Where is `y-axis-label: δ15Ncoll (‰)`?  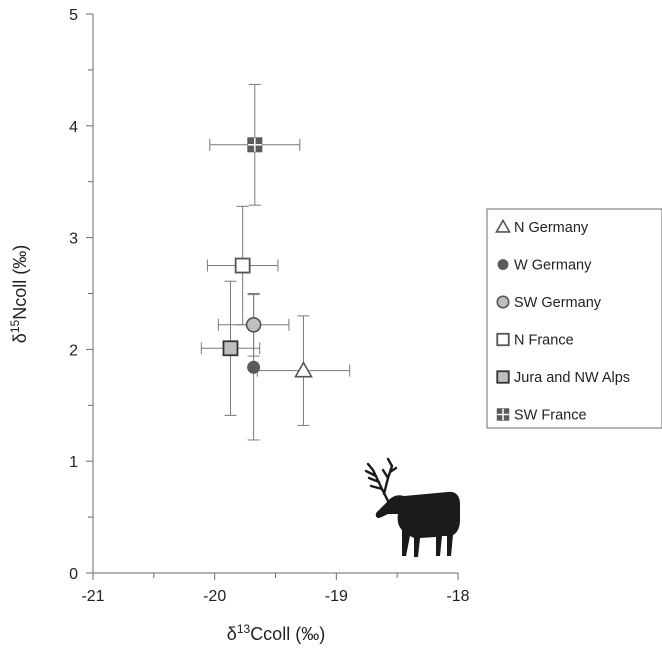 y-axis-label: δ15Ncoll (‰) is located at coordinates (19, 294).